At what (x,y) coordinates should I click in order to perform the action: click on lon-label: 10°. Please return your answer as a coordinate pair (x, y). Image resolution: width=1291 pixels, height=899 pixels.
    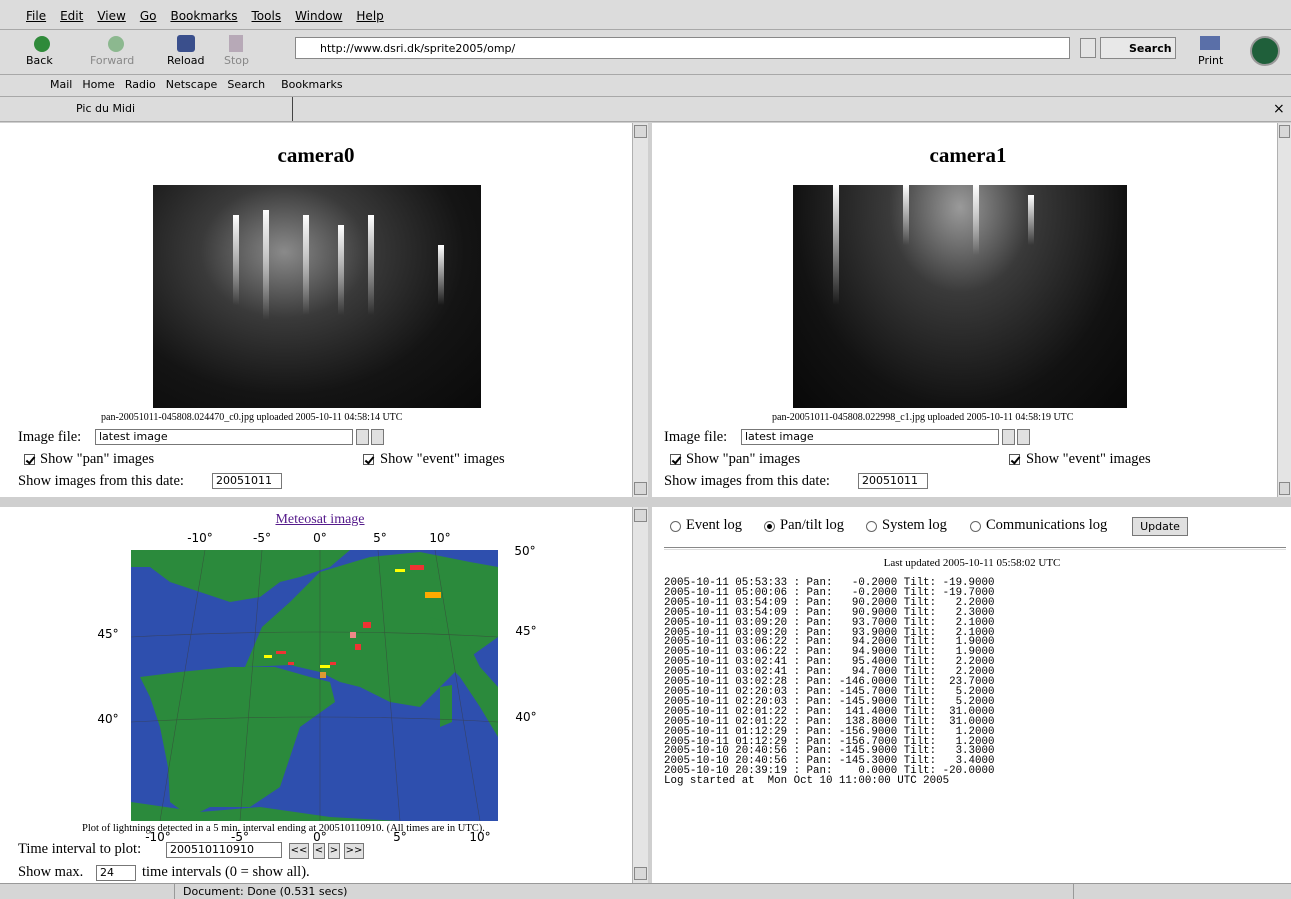
    Looking at the image, I should click on (439, 538).